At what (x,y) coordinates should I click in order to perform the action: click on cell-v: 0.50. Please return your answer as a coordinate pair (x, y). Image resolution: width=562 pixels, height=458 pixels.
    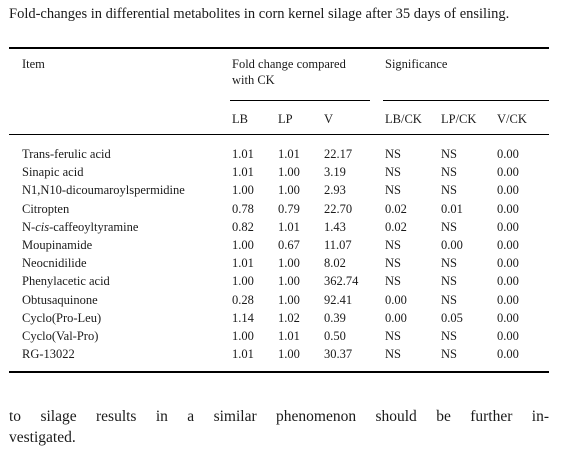
    Looking at the image, I should click on (335, 336).